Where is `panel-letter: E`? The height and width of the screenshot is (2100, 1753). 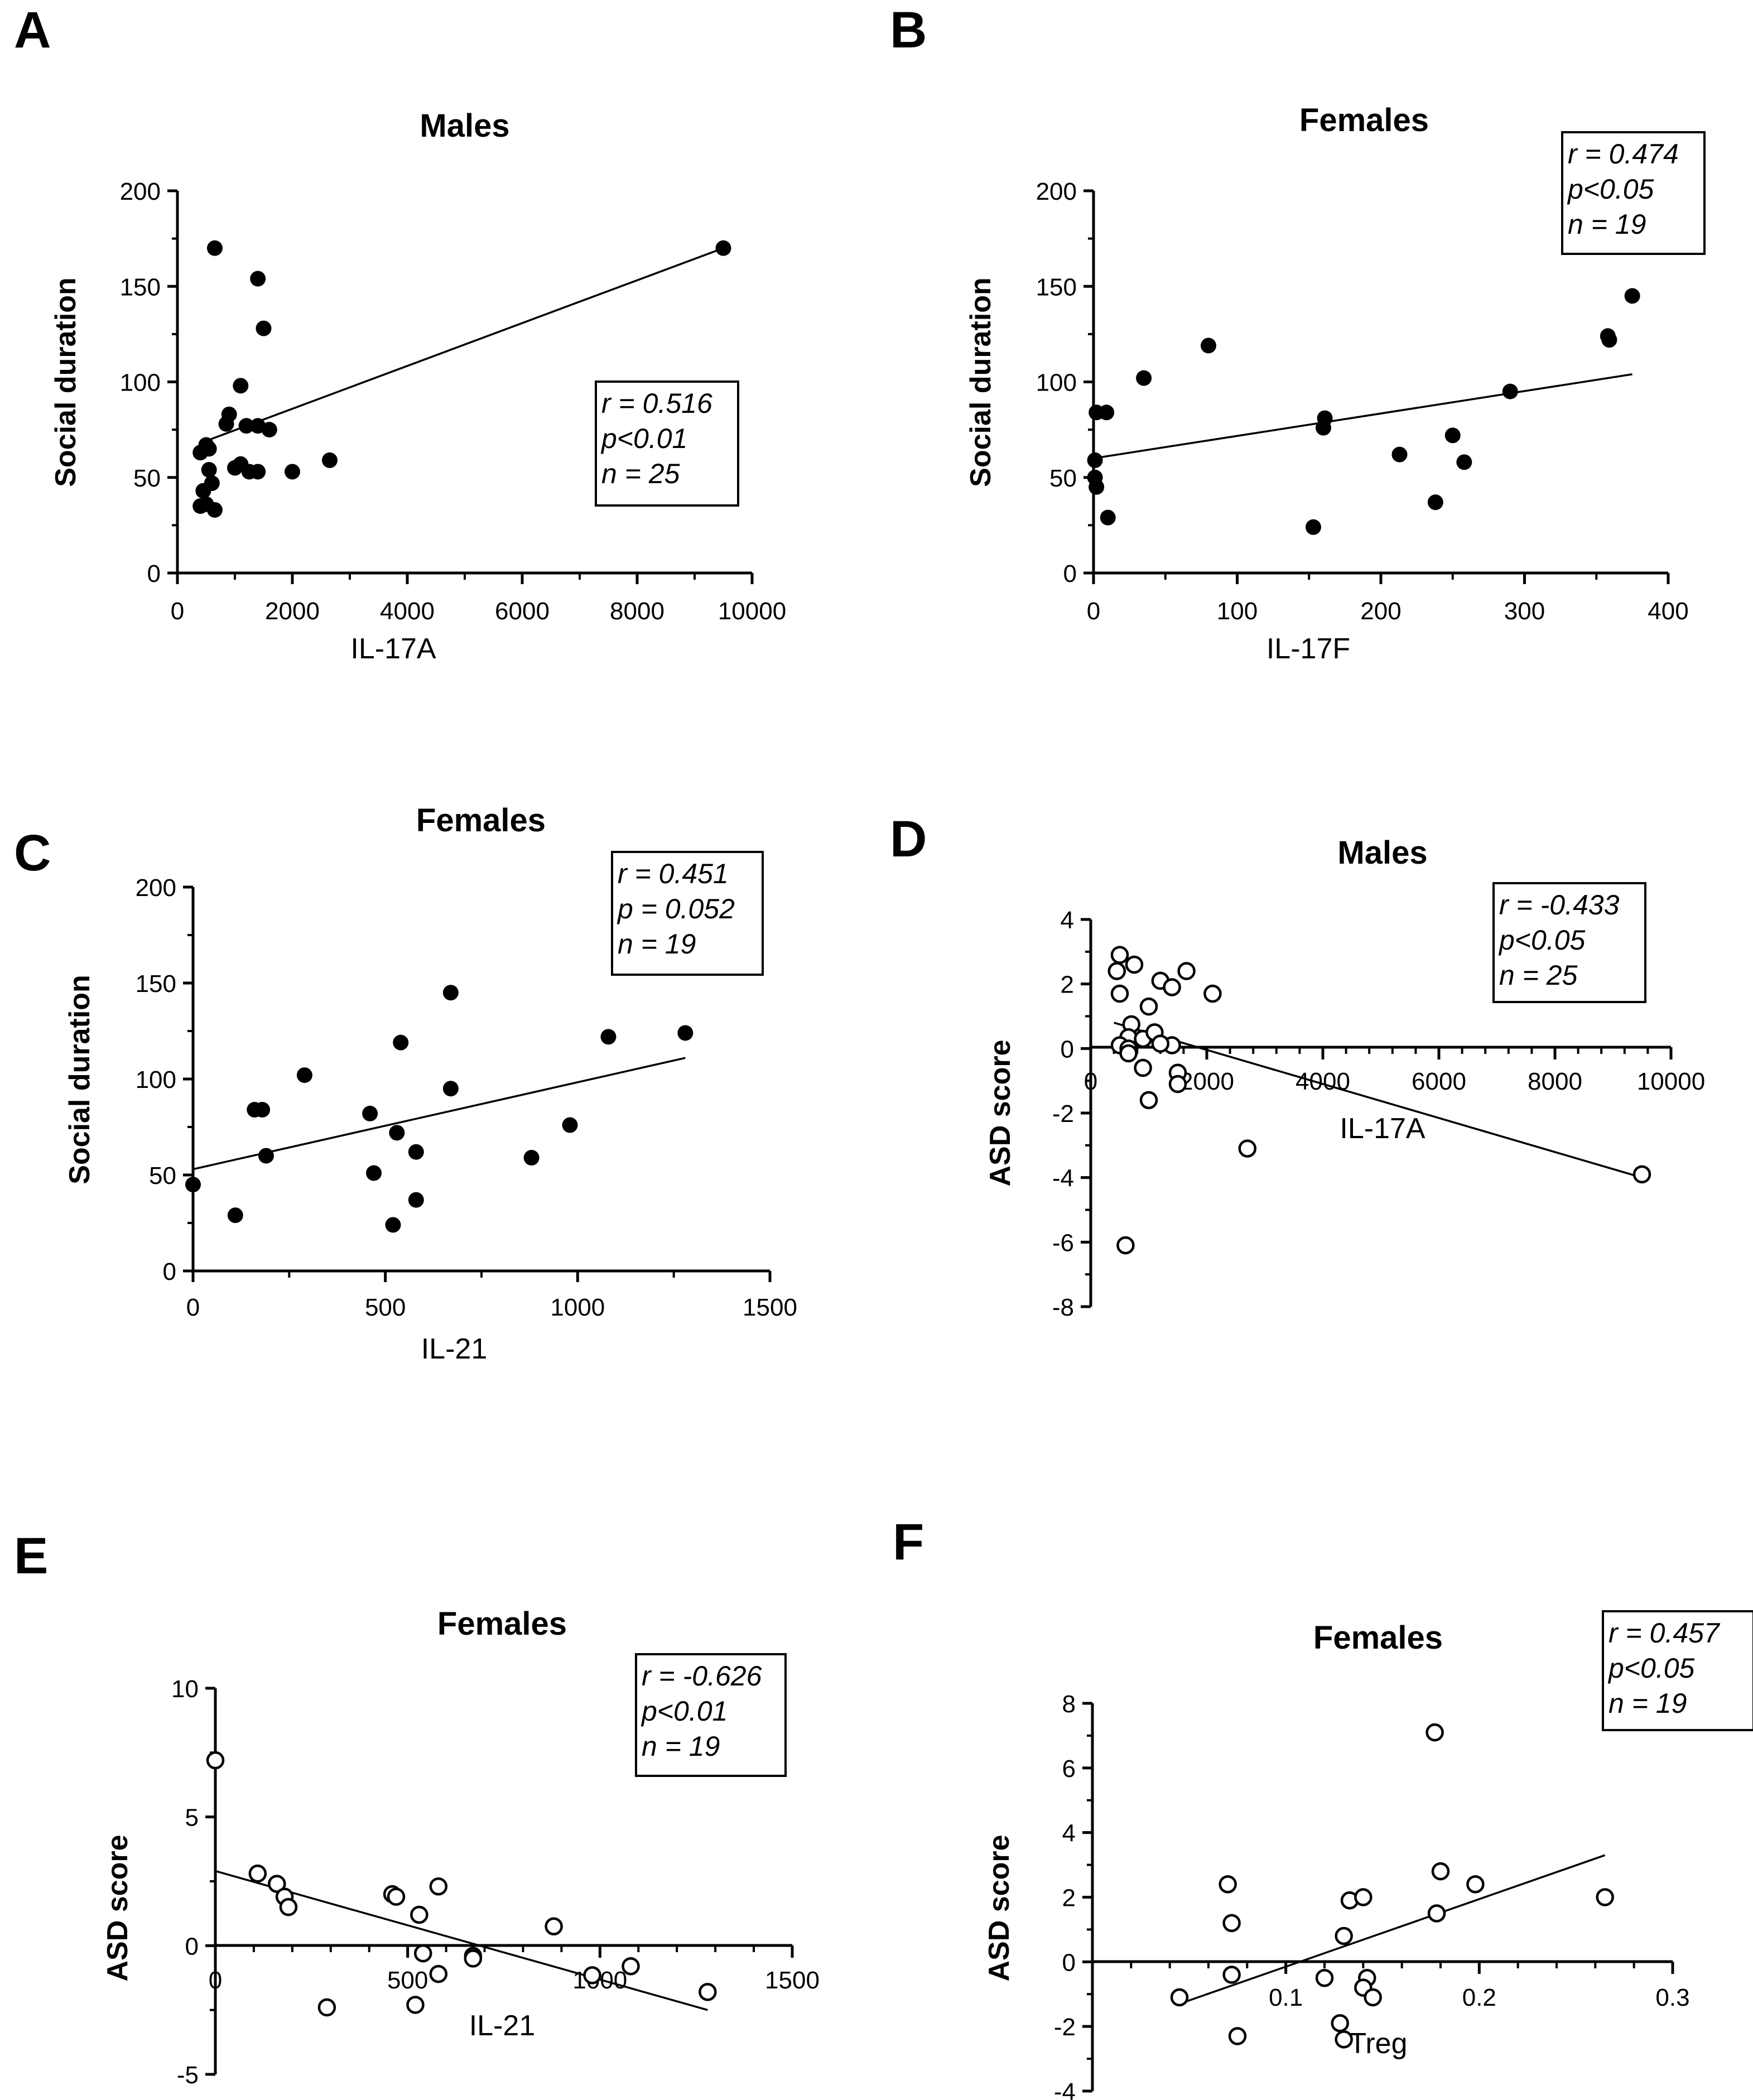
panel-letter: E is located at coordinates (31, 1556).